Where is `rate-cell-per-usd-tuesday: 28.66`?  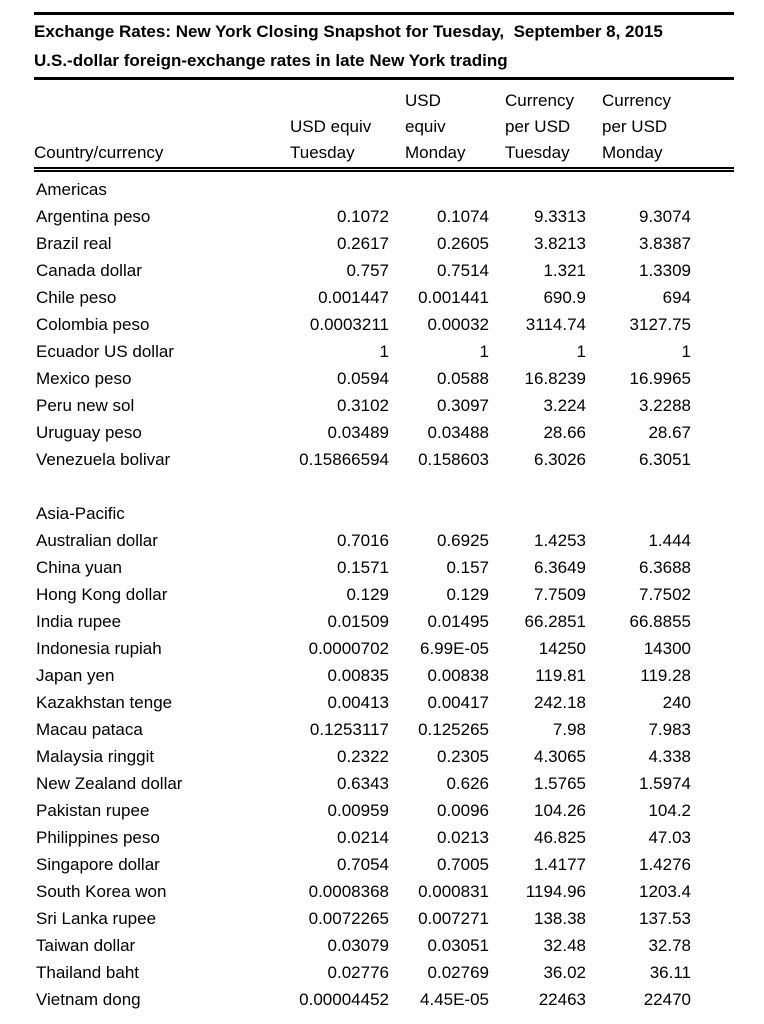
rate-cell-per-usd-tuesday: 28.66 is located at coordinates (564, 432).